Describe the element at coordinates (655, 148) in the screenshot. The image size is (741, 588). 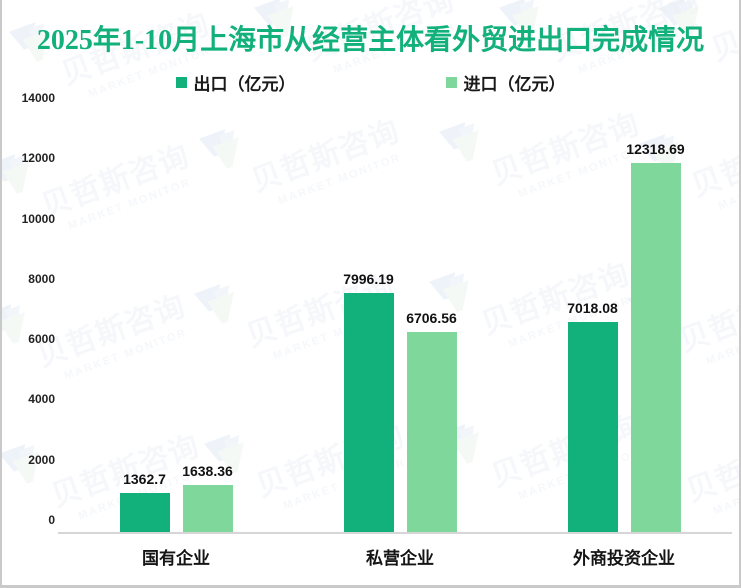
I see `bar-value-label: 12318.69` at that location.